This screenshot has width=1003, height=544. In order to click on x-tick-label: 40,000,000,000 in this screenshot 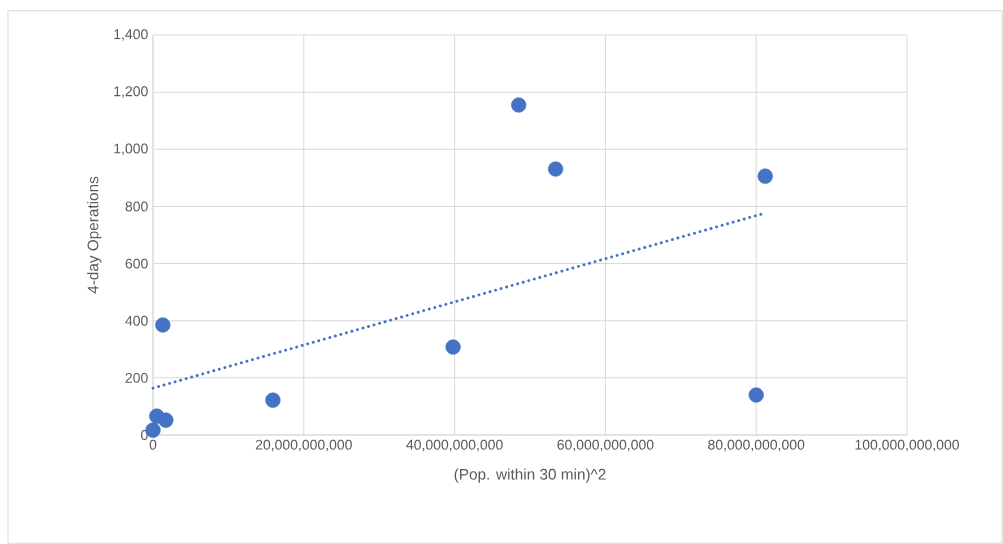, I will do `click(454, 445)`.